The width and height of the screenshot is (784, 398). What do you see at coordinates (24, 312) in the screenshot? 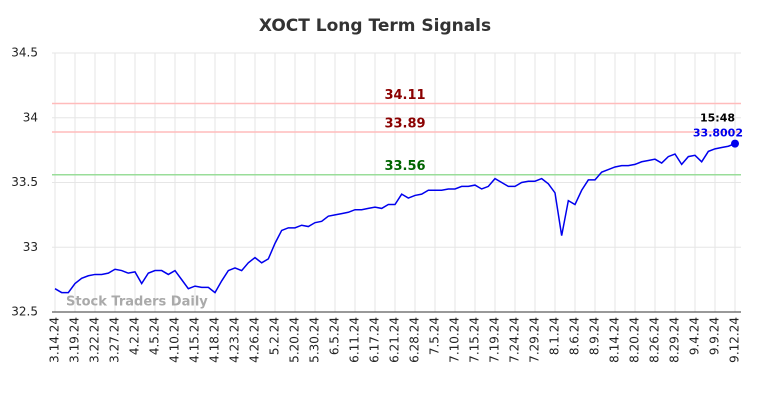
I see `y-tick-label: 32.5` at bounding box center [24, 312].